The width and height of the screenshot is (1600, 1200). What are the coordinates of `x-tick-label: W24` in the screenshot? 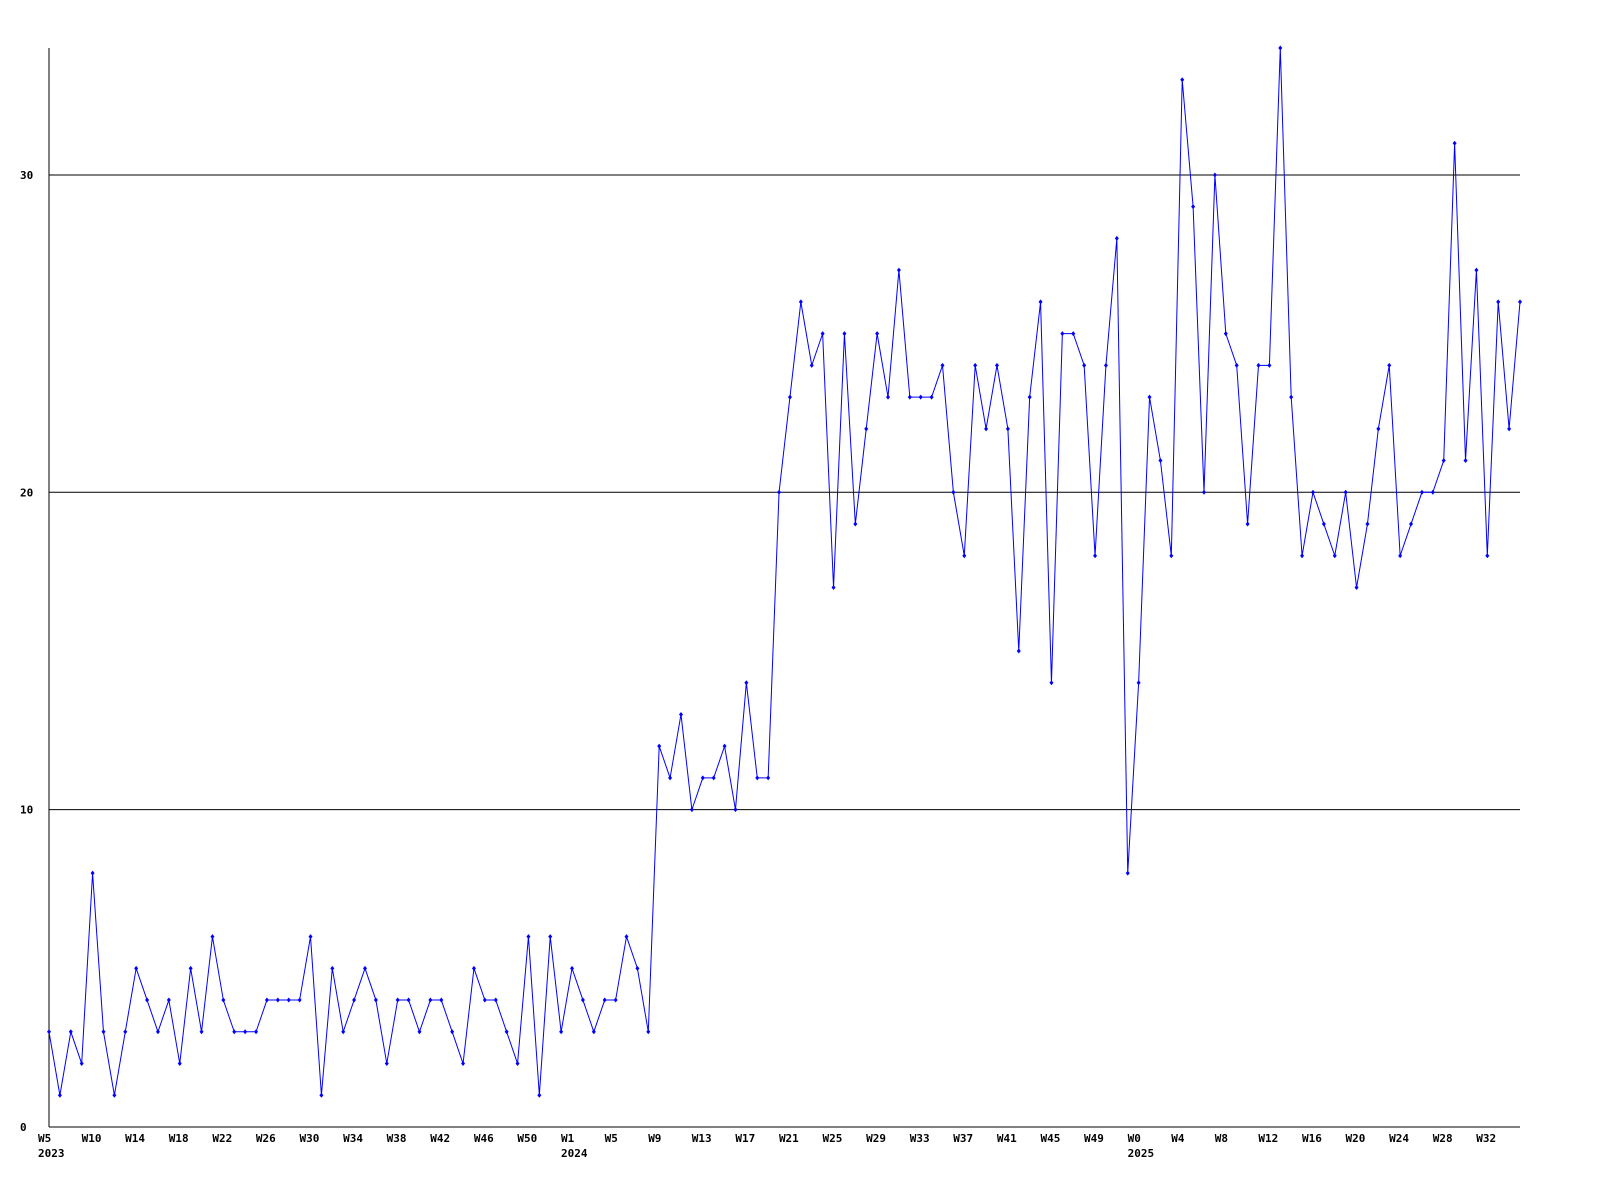 It's located at (1399, 1138).